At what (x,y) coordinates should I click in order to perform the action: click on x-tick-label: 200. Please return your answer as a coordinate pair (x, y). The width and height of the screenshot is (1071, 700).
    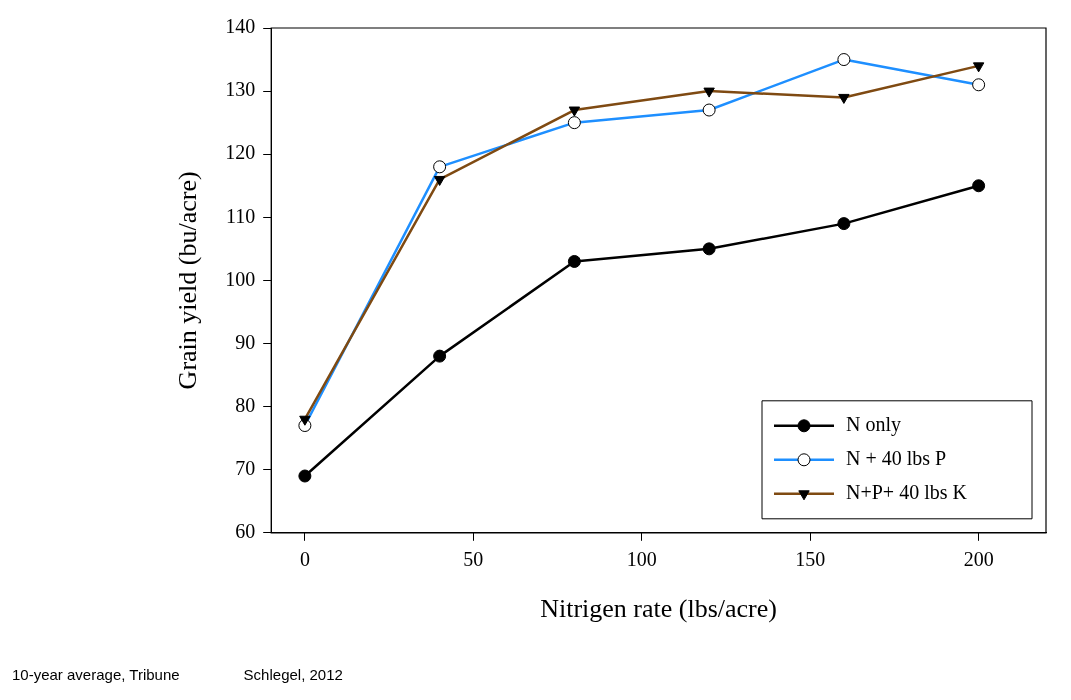
    Looking at the image, I should click on (978, 559).